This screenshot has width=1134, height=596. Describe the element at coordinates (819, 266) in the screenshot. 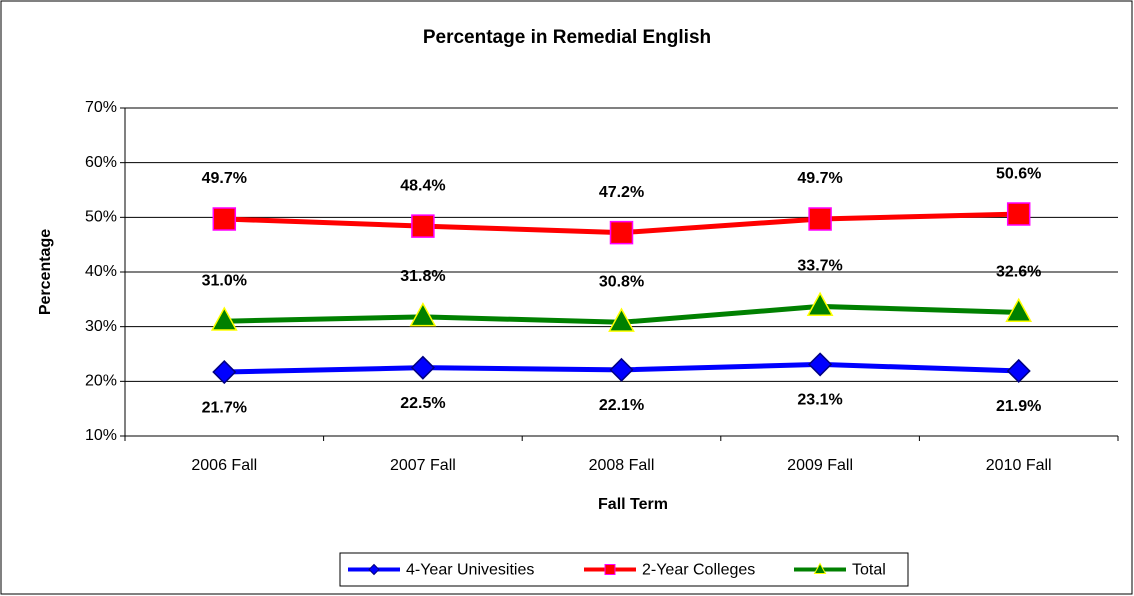

I see `data-label: 33.7%` at that location.